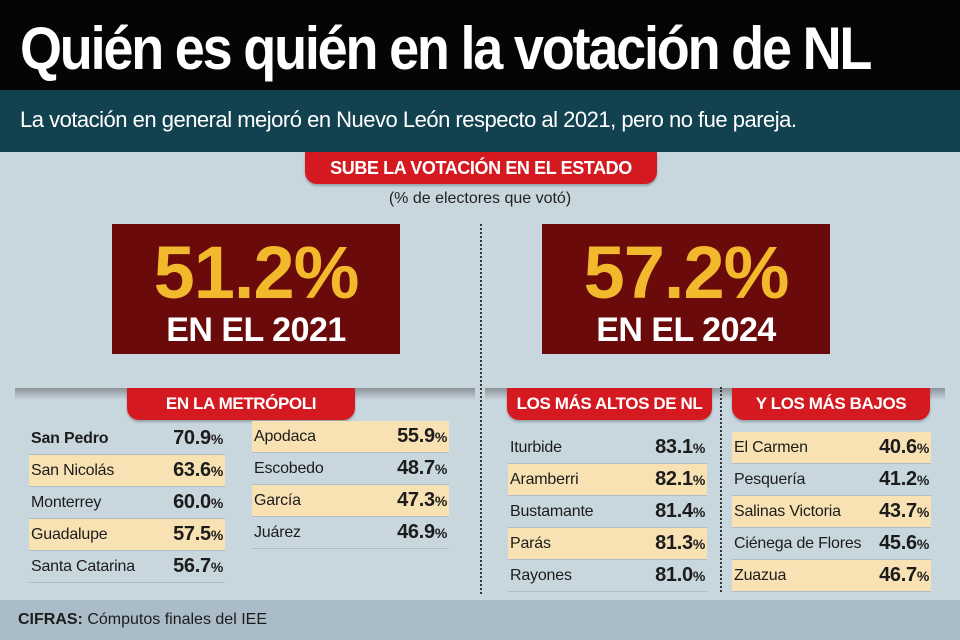 The height and width of the screenshot is (640, 960). What do you see at coordinates (607, 480) in the screenshot?
I see `table-row: Aramberri 82.1%` at bounding box center [607, 480].